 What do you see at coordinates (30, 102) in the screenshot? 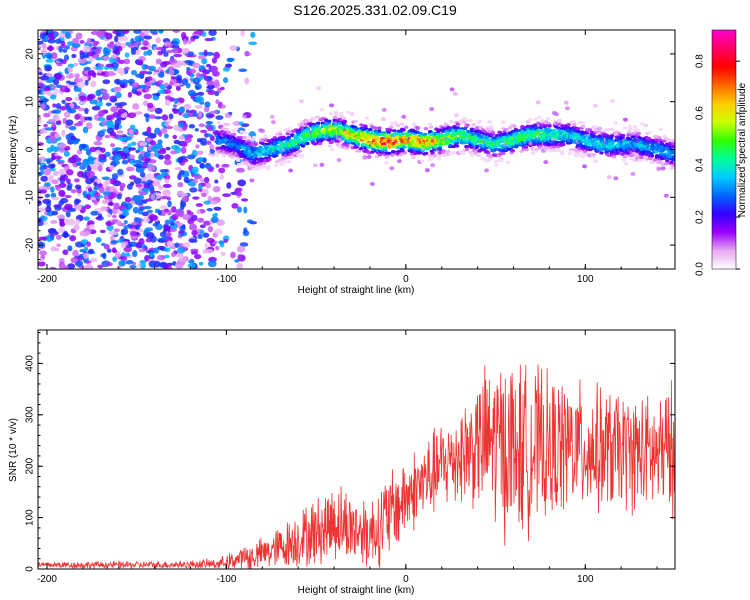
I see `spectrogram-y-tick-label: 10` at bounding box center [30, 102].